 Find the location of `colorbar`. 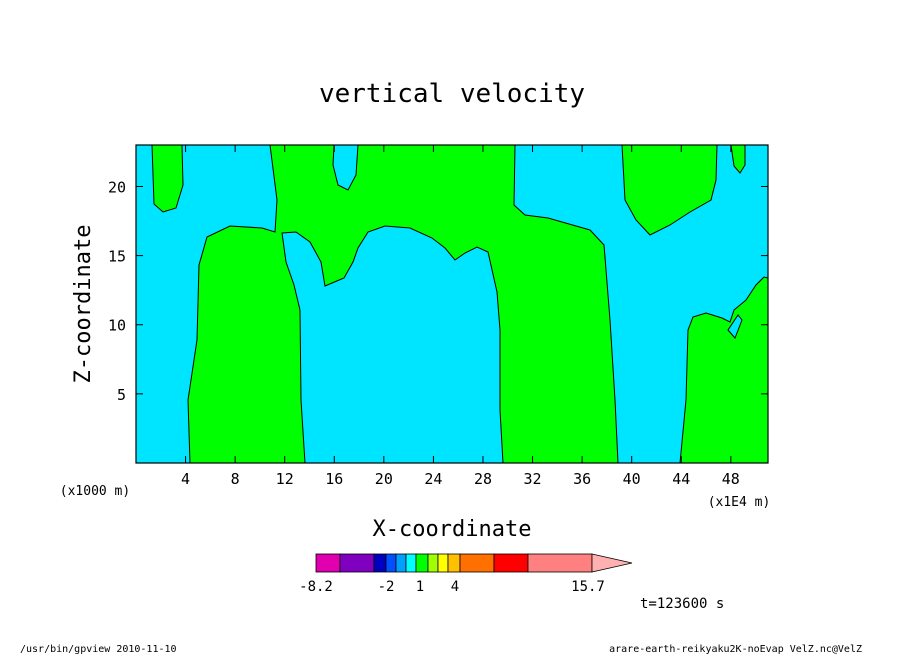

colorbar is located at coordinates (474, 563).